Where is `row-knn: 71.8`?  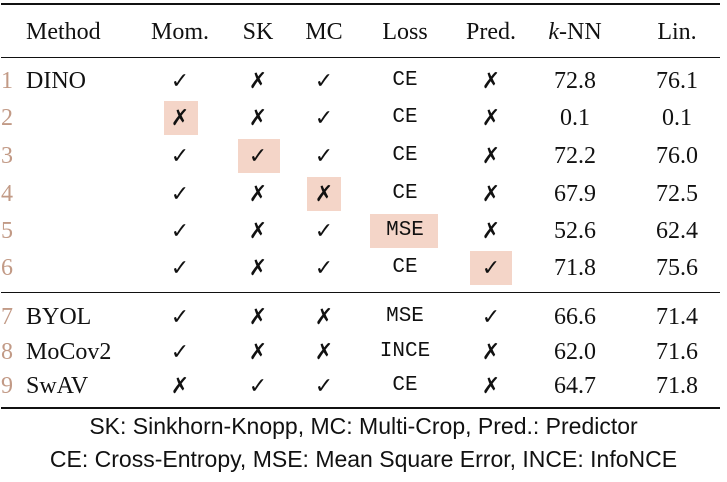 row-knn: 71.8 is located at coordinates (575, 268).